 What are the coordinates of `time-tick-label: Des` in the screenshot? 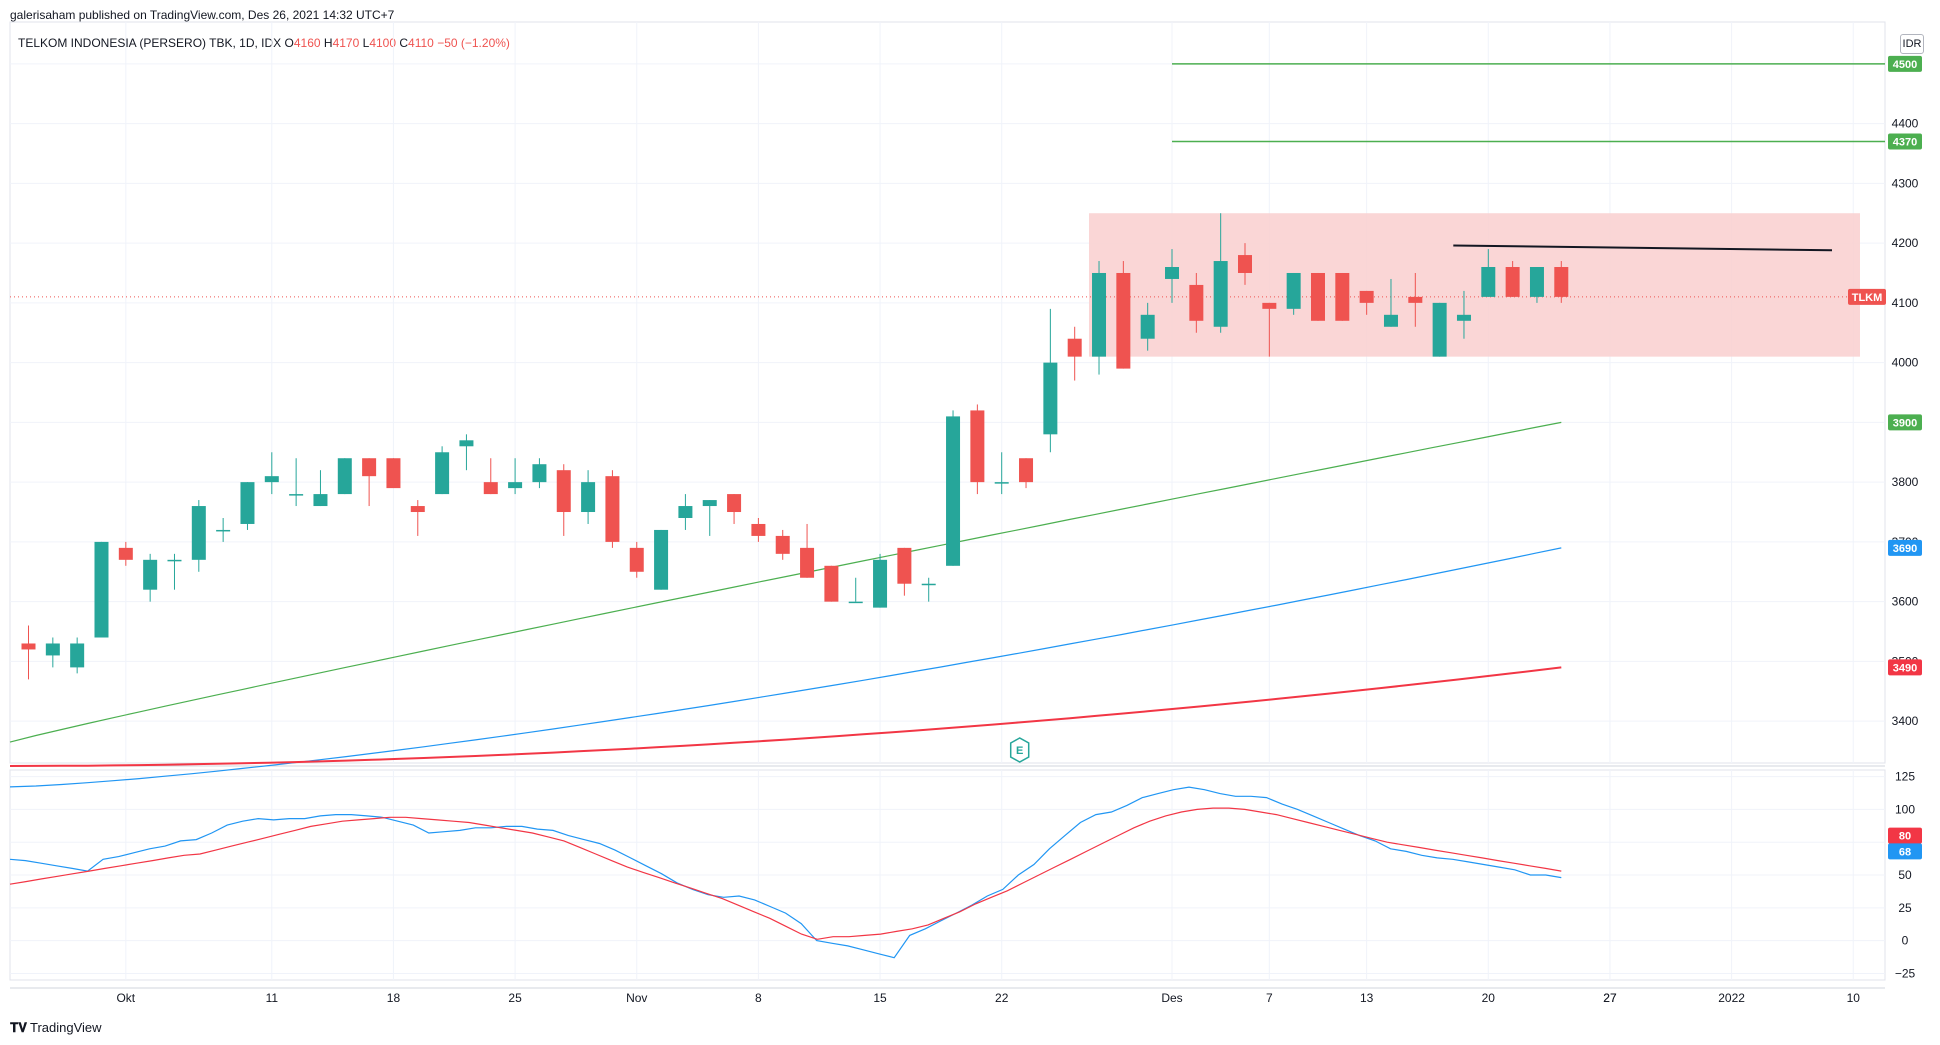 It's located at (1171, 998).